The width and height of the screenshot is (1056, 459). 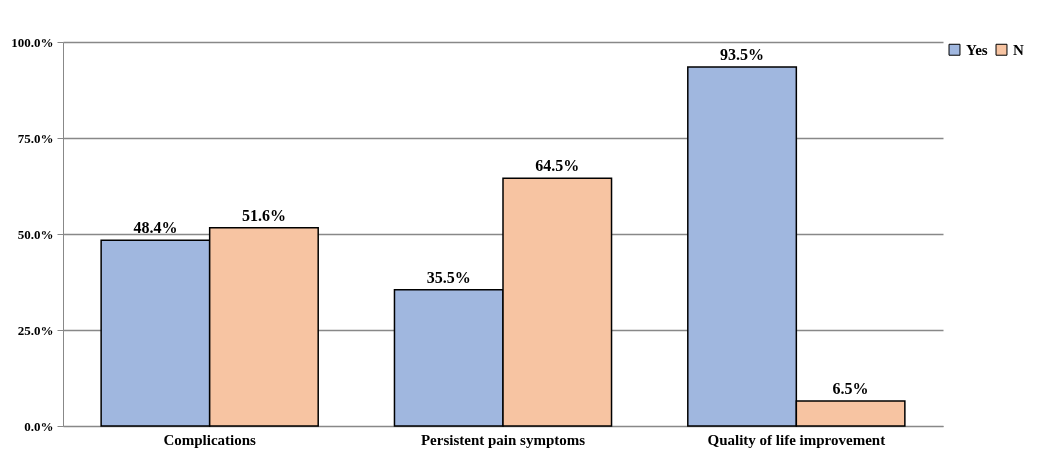 What do you see at coordinates (742, 54) in the screenshot?
I see `data-label: 93.5%` at bounding box center [742, 54].